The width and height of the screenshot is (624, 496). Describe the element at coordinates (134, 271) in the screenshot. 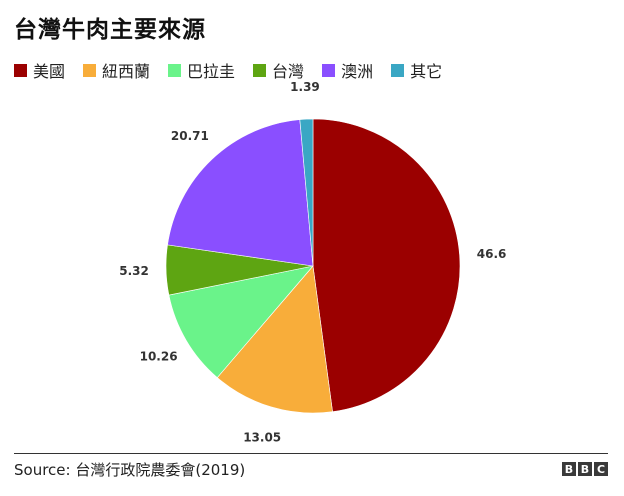

I see `slice-value-label: 5.32` at that location.